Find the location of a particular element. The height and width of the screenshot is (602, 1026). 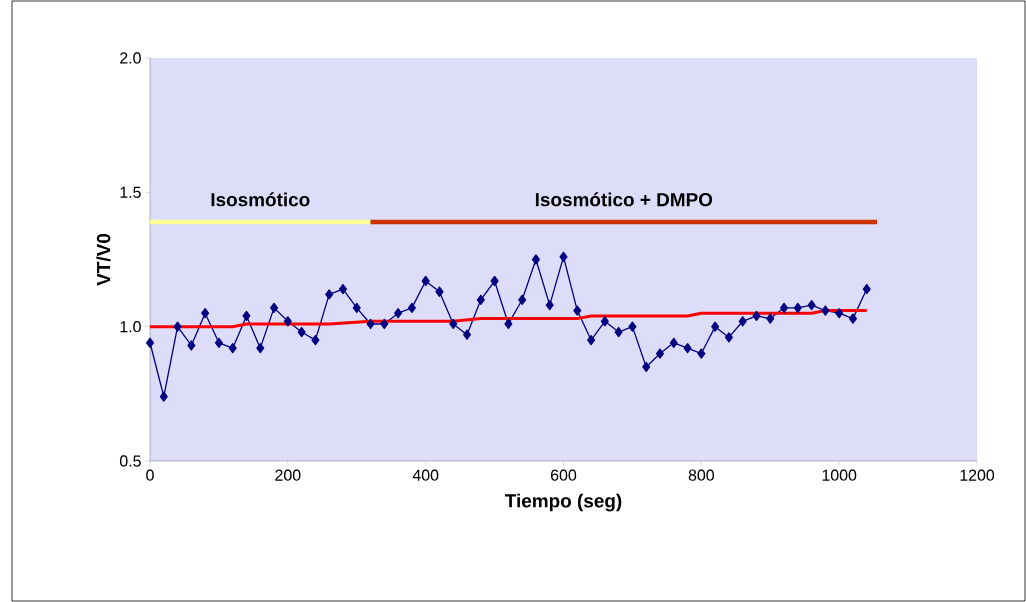

x-tick-label: 0 is located at coordinates (150, 475).